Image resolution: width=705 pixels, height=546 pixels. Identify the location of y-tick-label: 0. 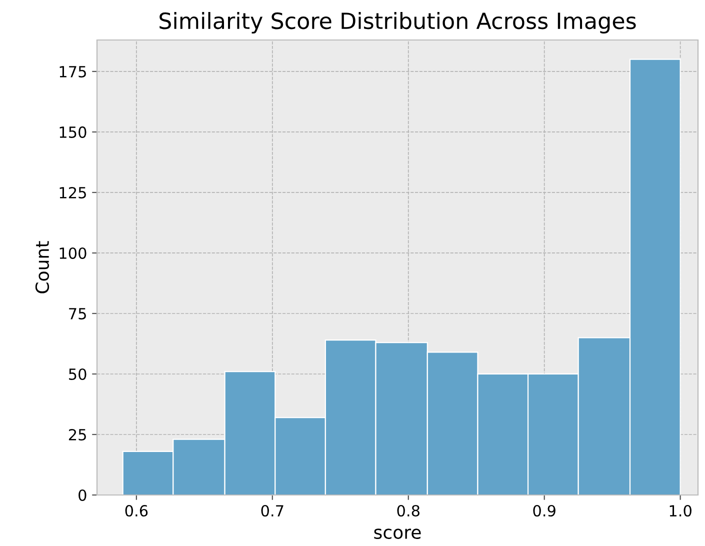
(82, 495).